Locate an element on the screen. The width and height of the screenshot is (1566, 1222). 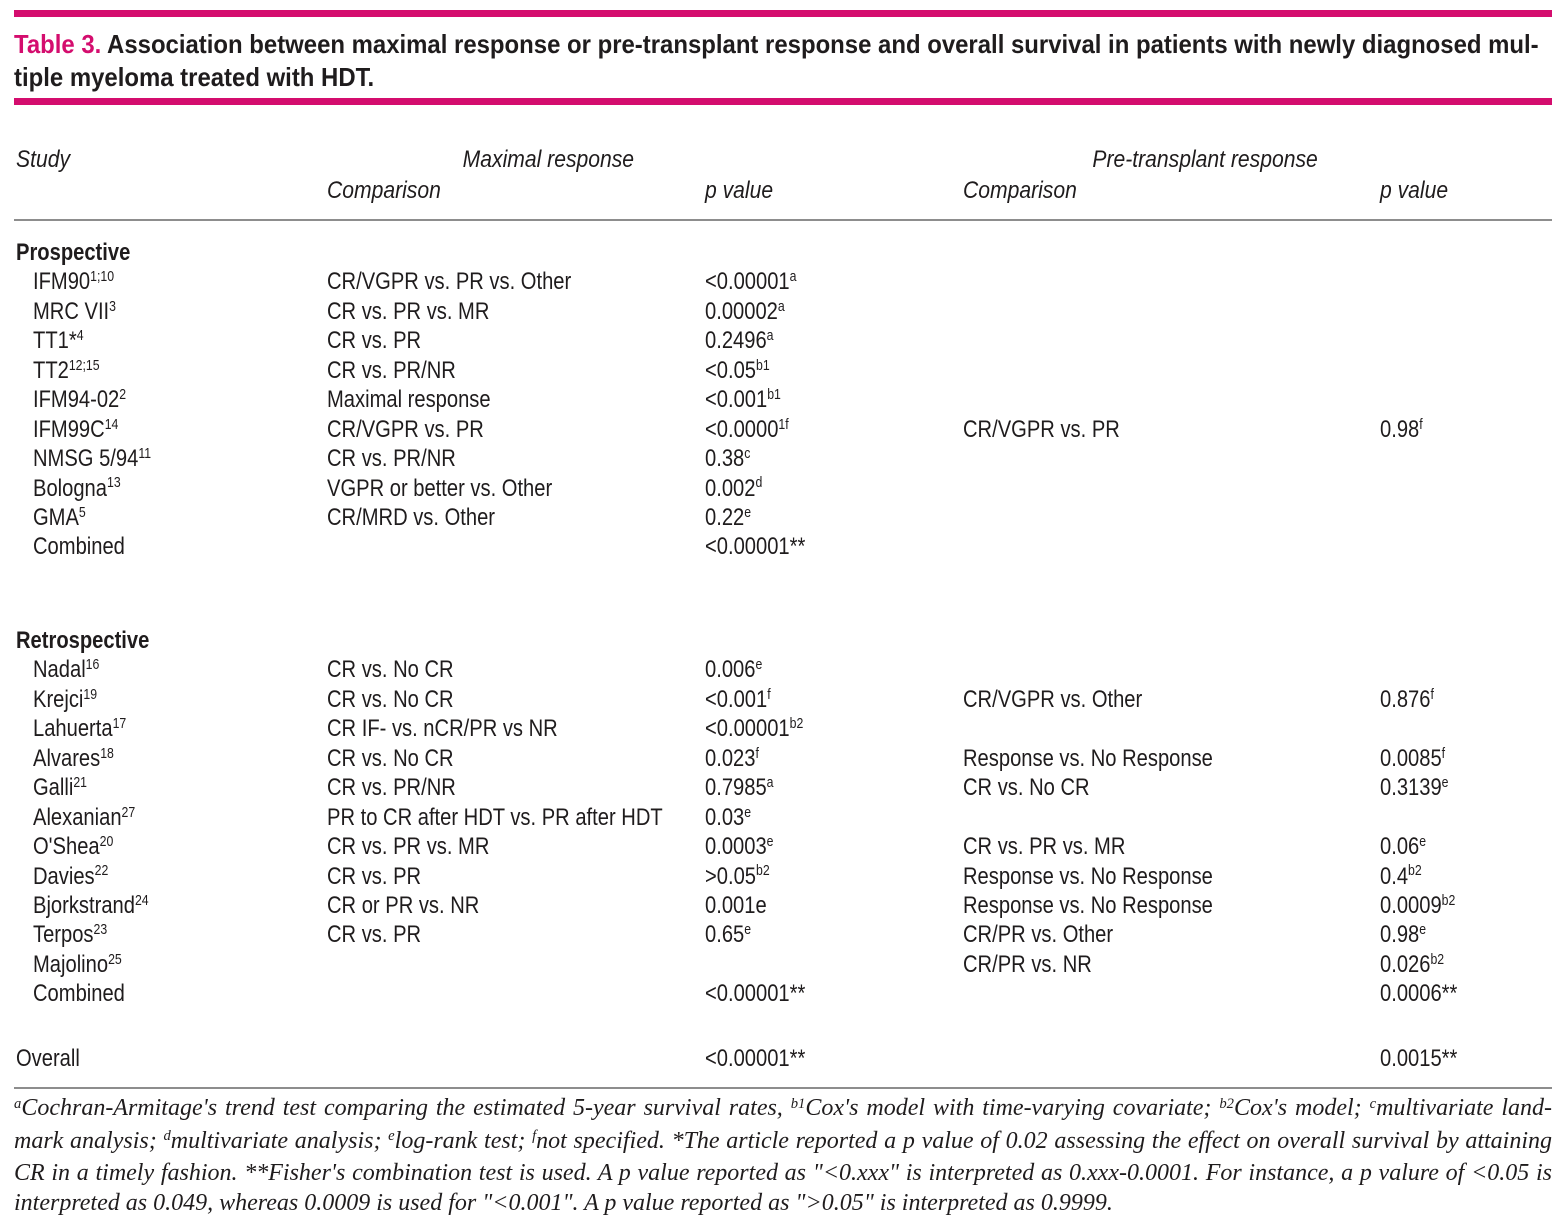
header-rule is located at coordinates (783, 220).